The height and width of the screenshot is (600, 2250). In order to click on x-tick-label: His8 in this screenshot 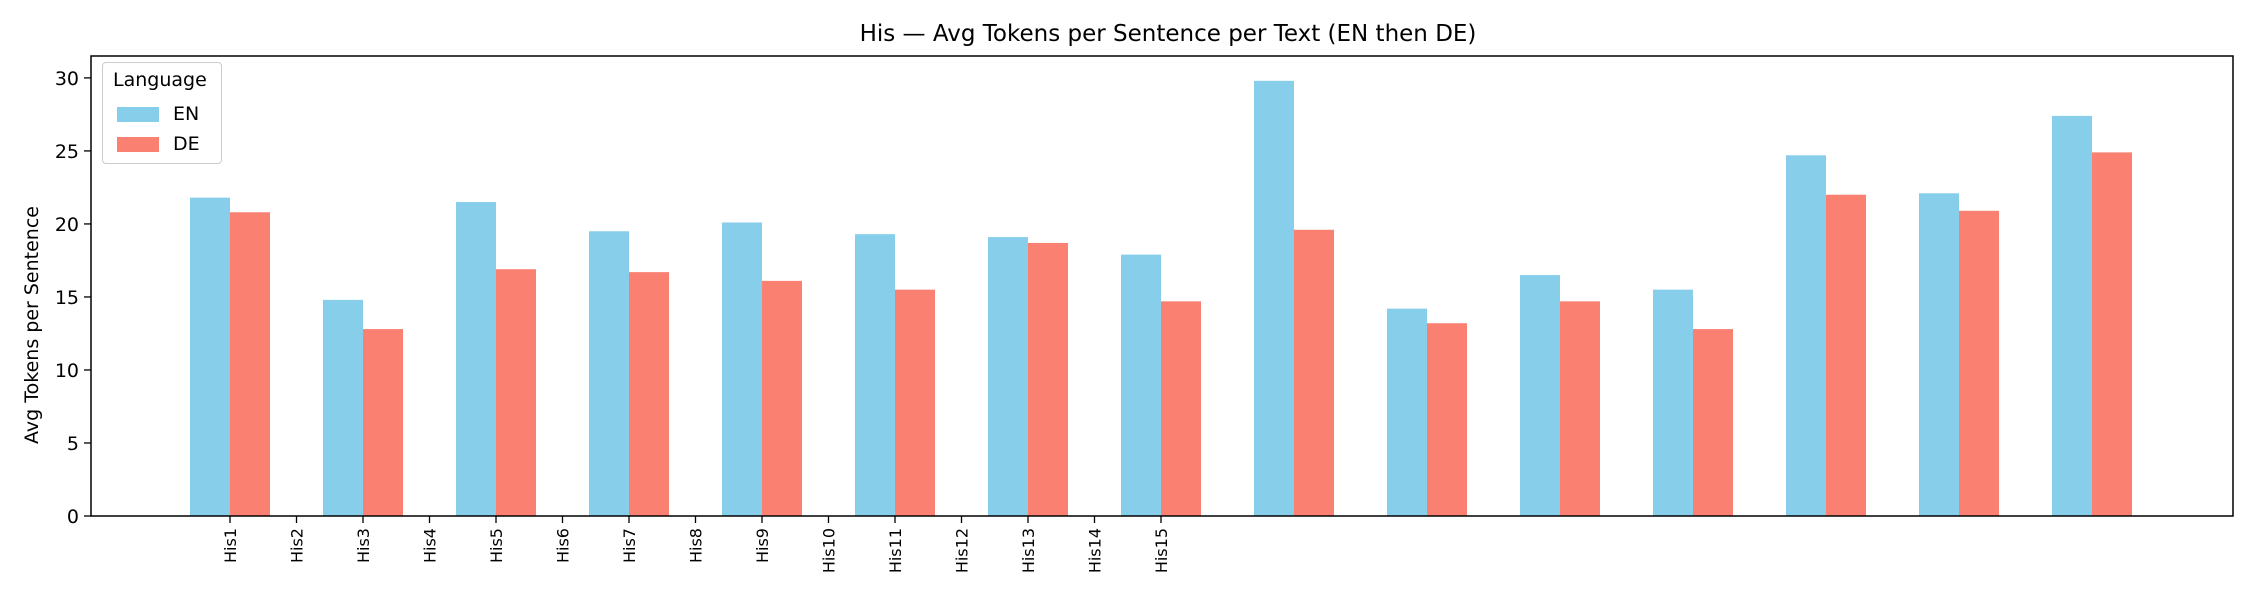, I will do `click(696, 545)`.